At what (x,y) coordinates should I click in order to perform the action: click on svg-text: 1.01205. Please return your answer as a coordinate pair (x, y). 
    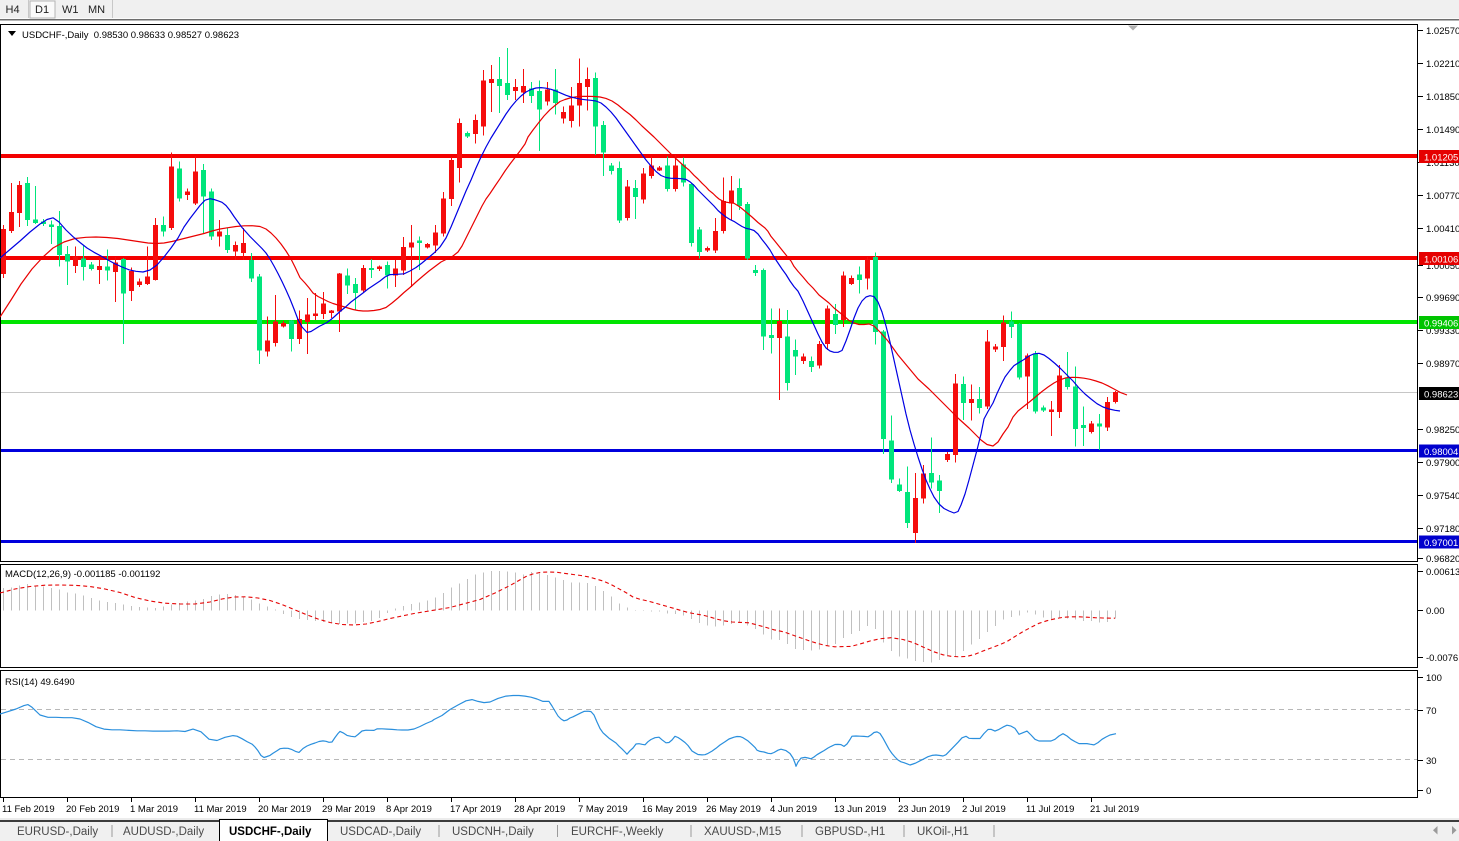
    Looking at the image, I should click on (1441, 158).